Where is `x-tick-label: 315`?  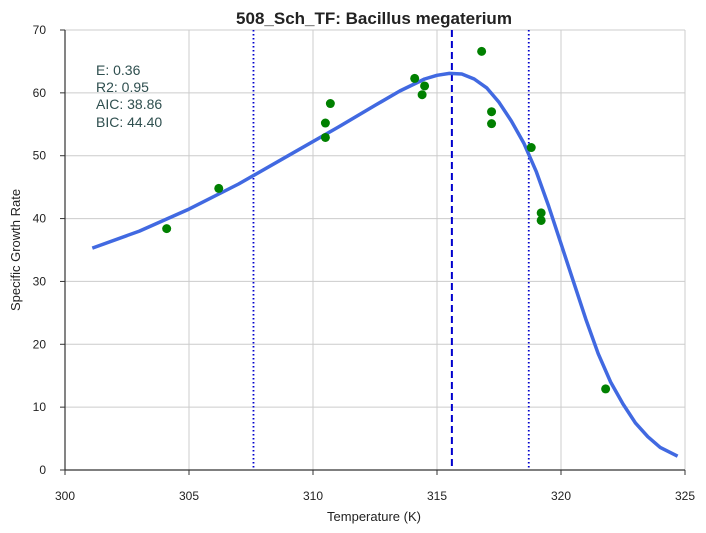
x-tick-label: 315 is located at coordinates (437, 496).